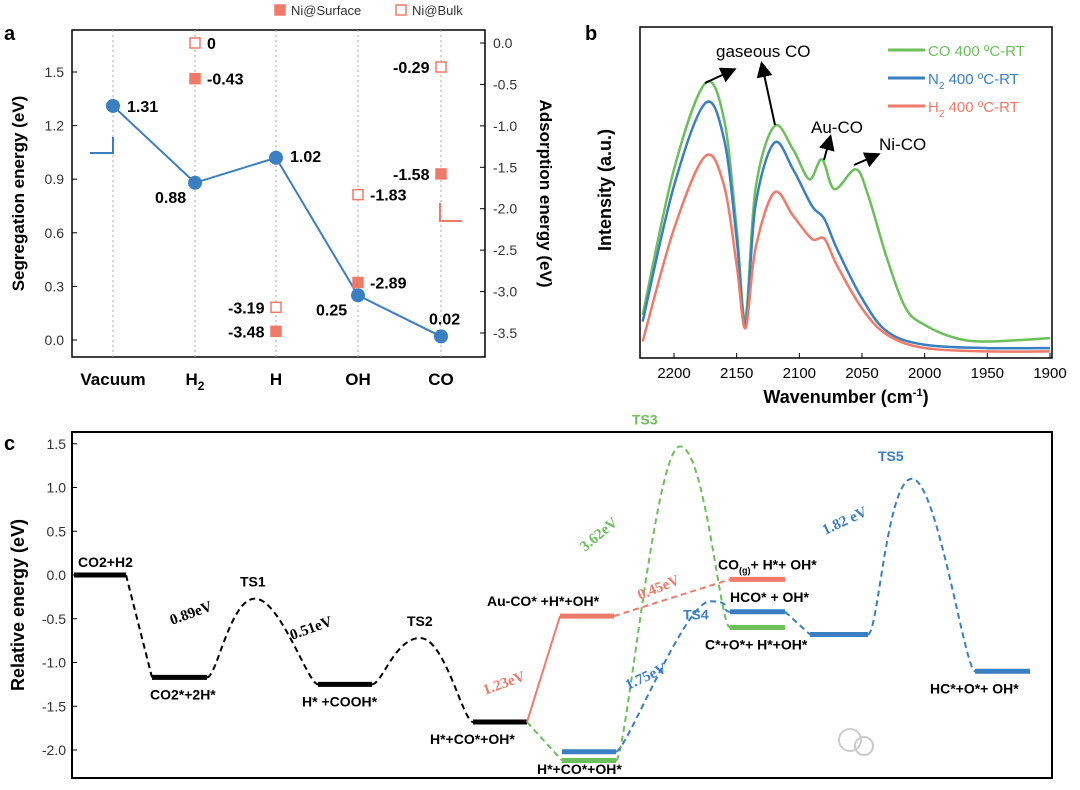  I want to click on y-tick-label: -0.5, so click(54, 619).